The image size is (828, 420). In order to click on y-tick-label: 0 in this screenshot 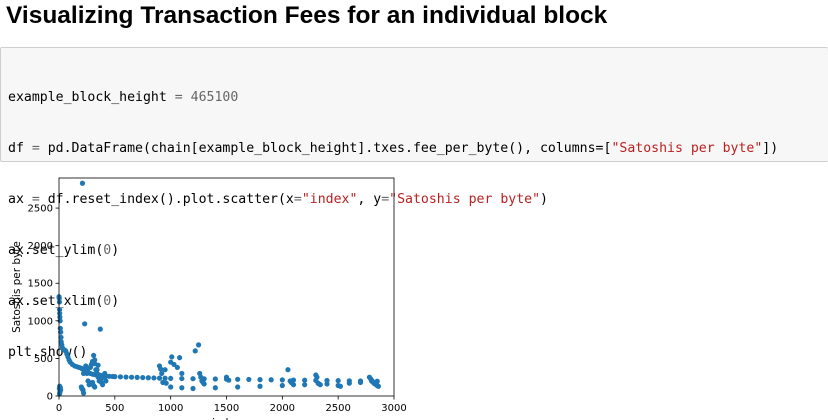, I will do `click(50, 397)`.